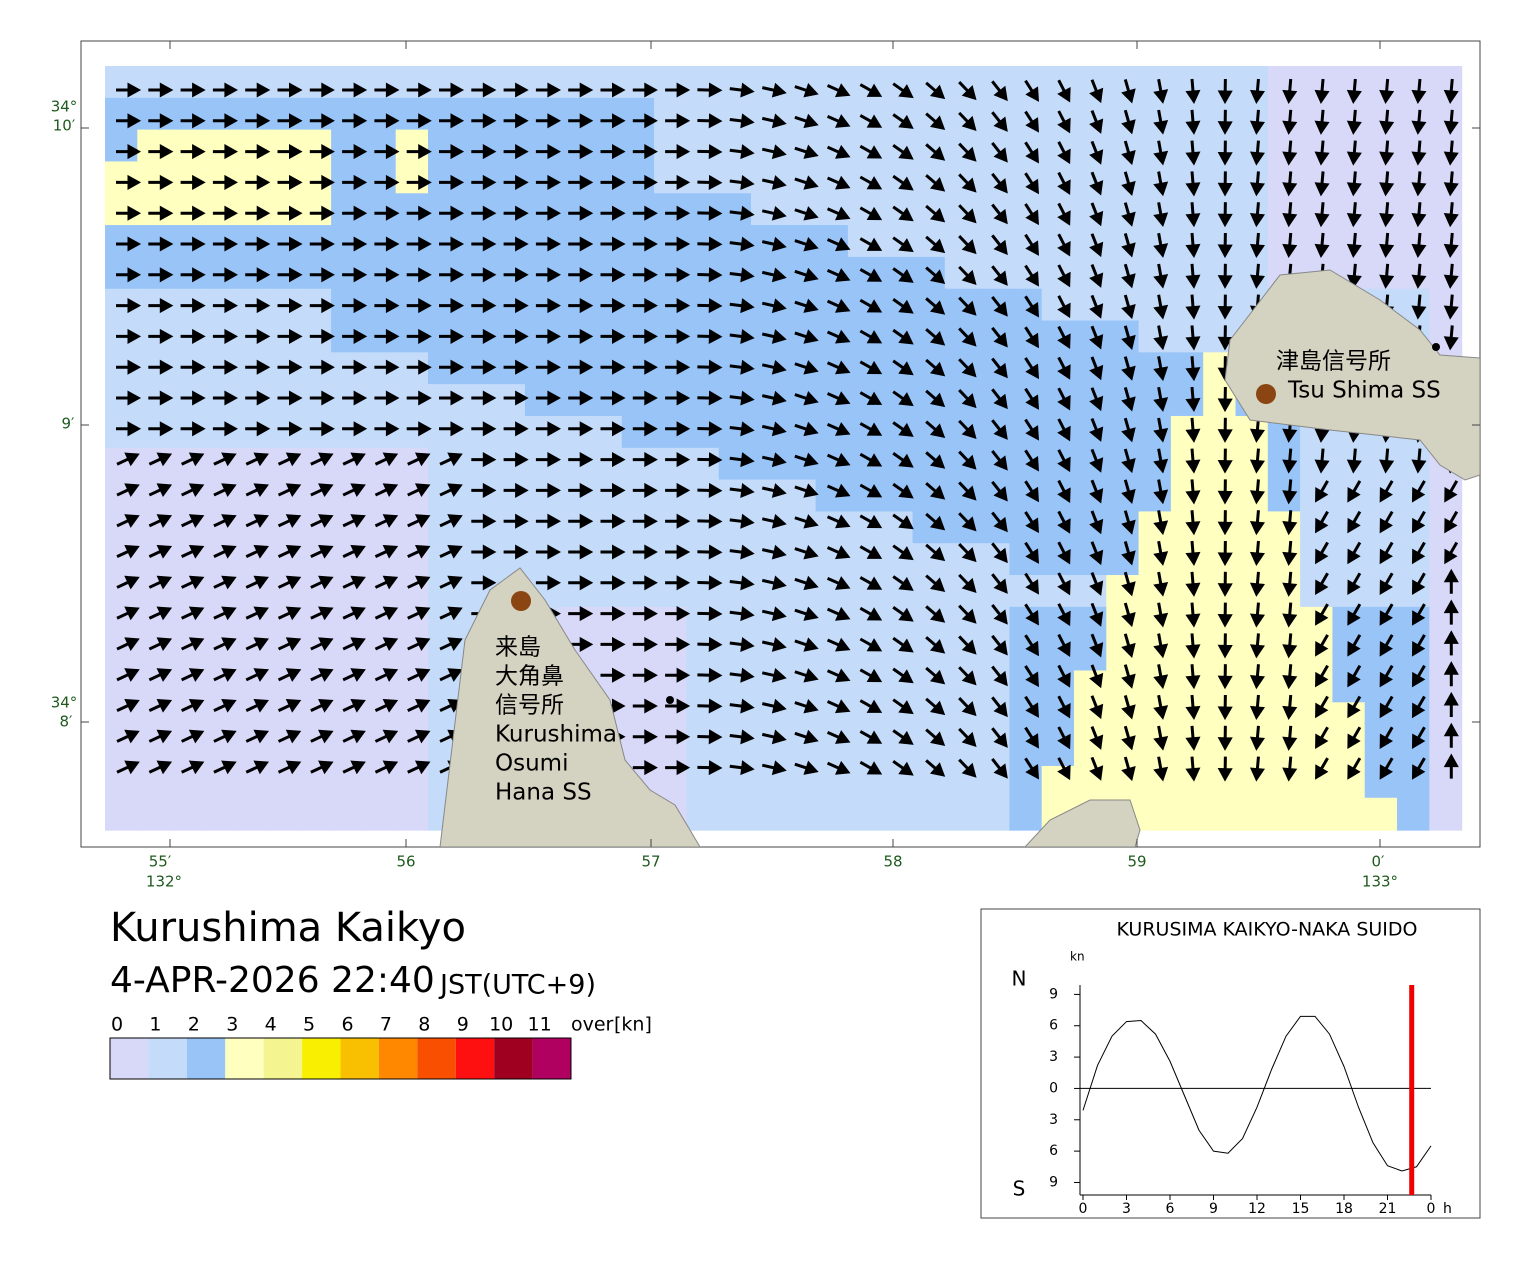 This screenshot has height=1269, width=1520. I want to click on legend-label: 2, so click(194, 1025).